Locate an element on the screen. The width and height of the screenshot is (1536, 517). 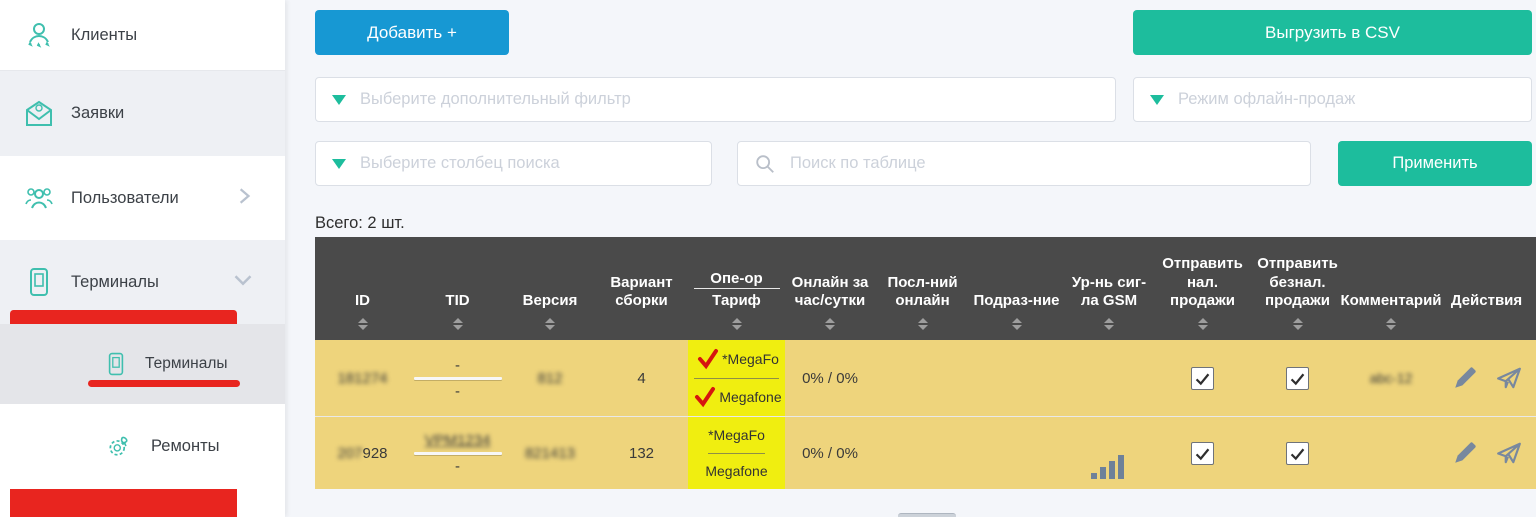
sidebar-item-label: Заявки is located at coordinates (98, 113).